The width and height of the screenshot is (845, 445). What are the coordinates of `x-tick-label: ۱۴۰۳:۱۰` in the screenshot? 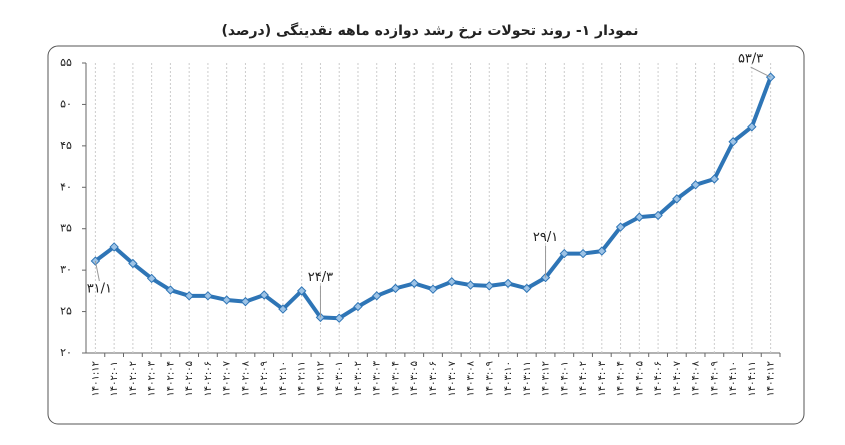 It's located at (508, 379).